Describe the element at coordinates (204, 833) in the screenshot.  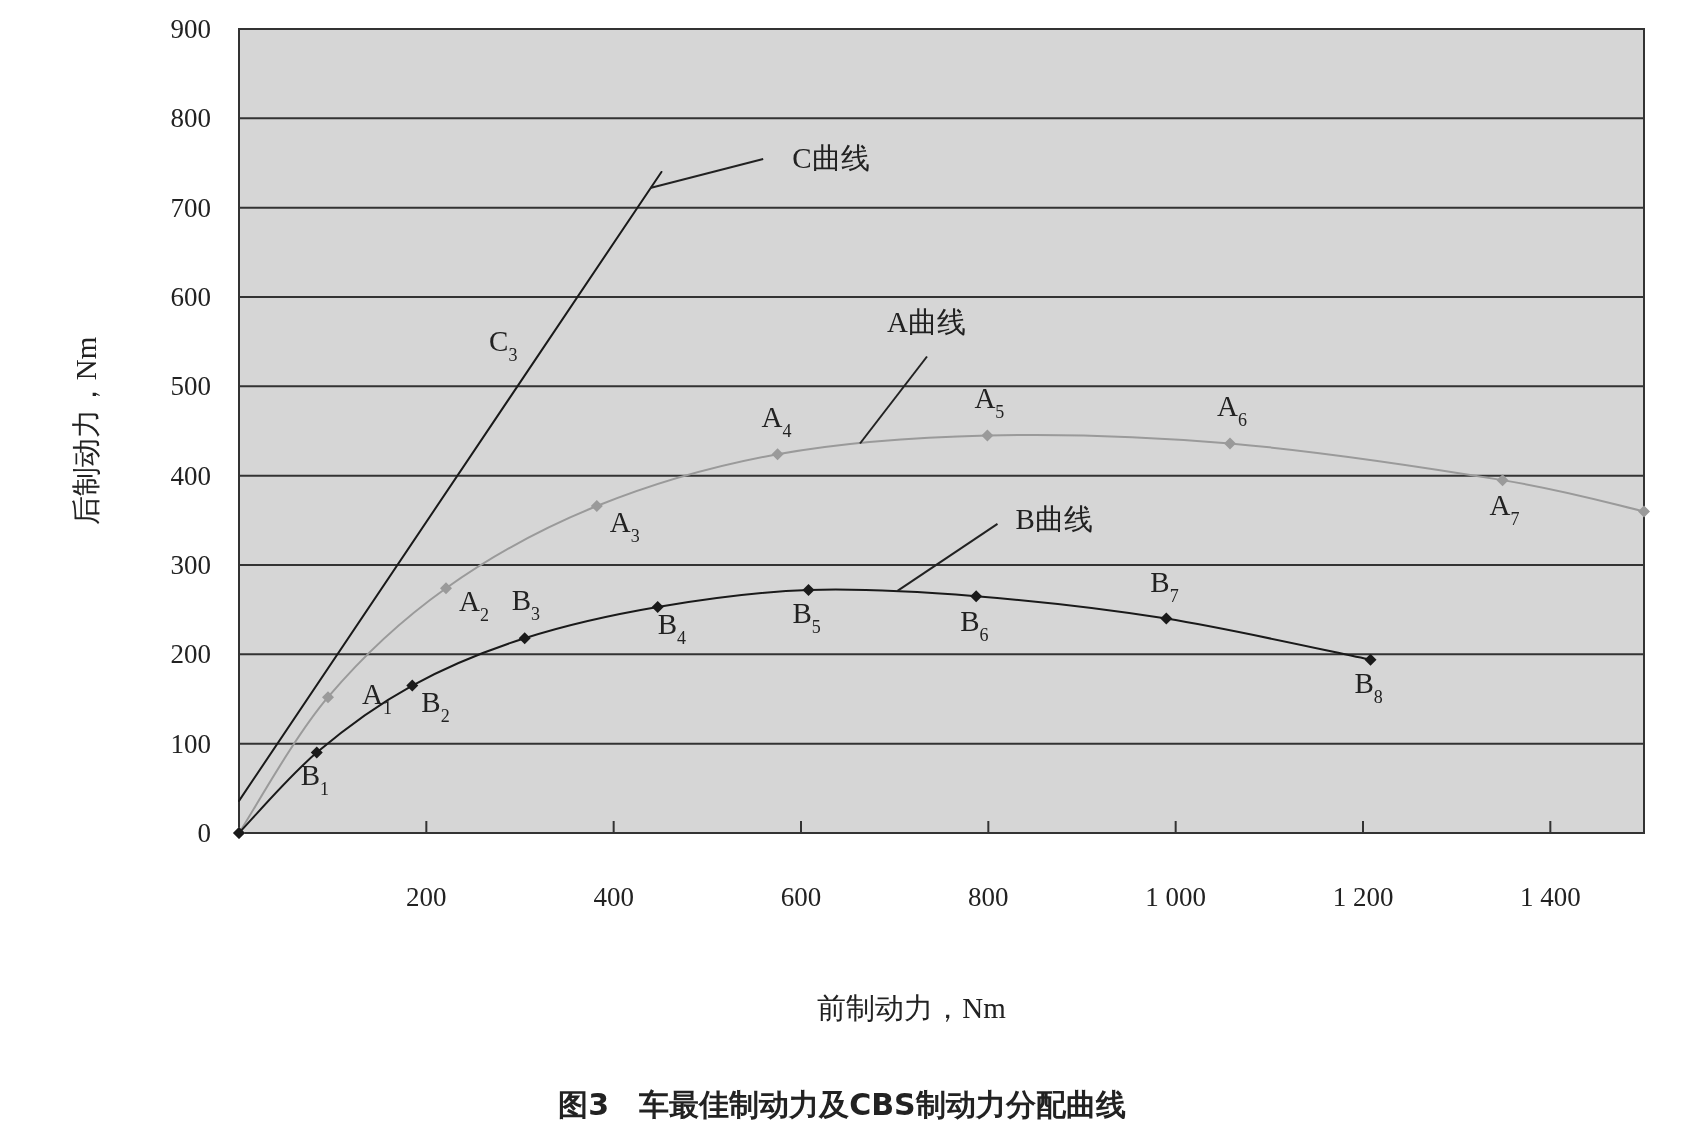
I see `y-tick-label: 0` at that location.